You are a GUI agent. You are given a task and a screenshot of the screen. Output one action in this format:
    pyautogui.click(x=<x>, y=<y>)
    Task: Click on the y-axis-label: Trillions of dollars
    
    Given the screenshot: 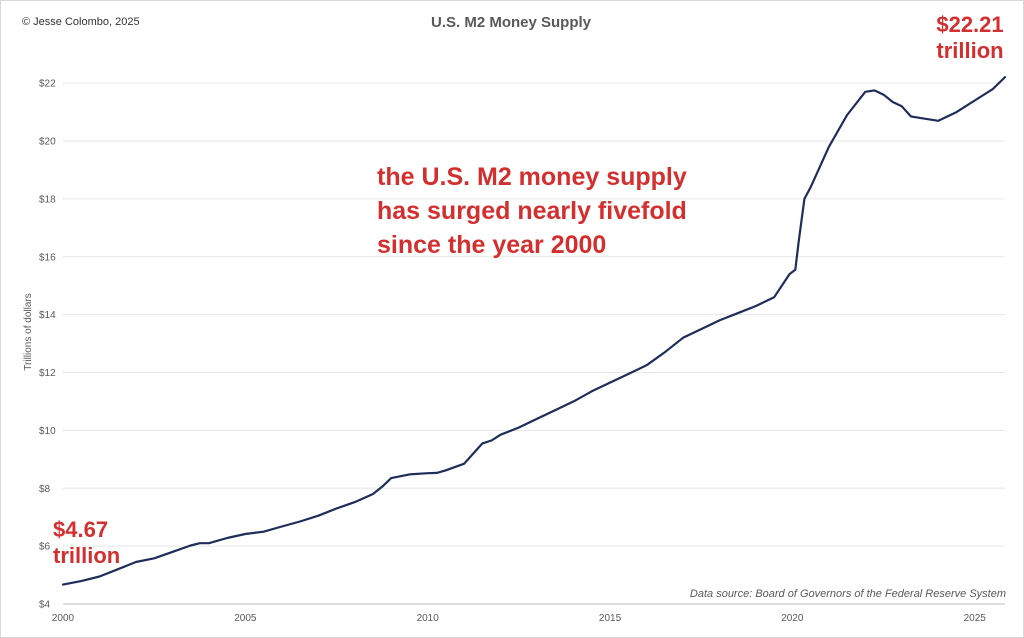 What is the action you would take?
    pyautogui.click(x=28, y=331)
    